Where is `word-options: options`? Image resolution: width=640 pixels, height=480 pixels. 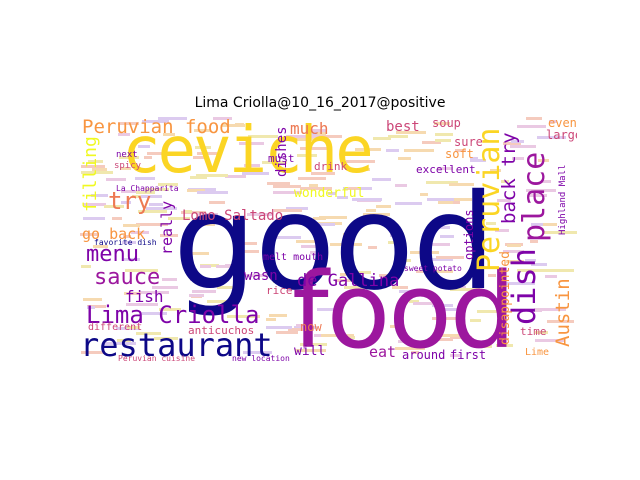 word-options: options is located at coordinates (469, 234).